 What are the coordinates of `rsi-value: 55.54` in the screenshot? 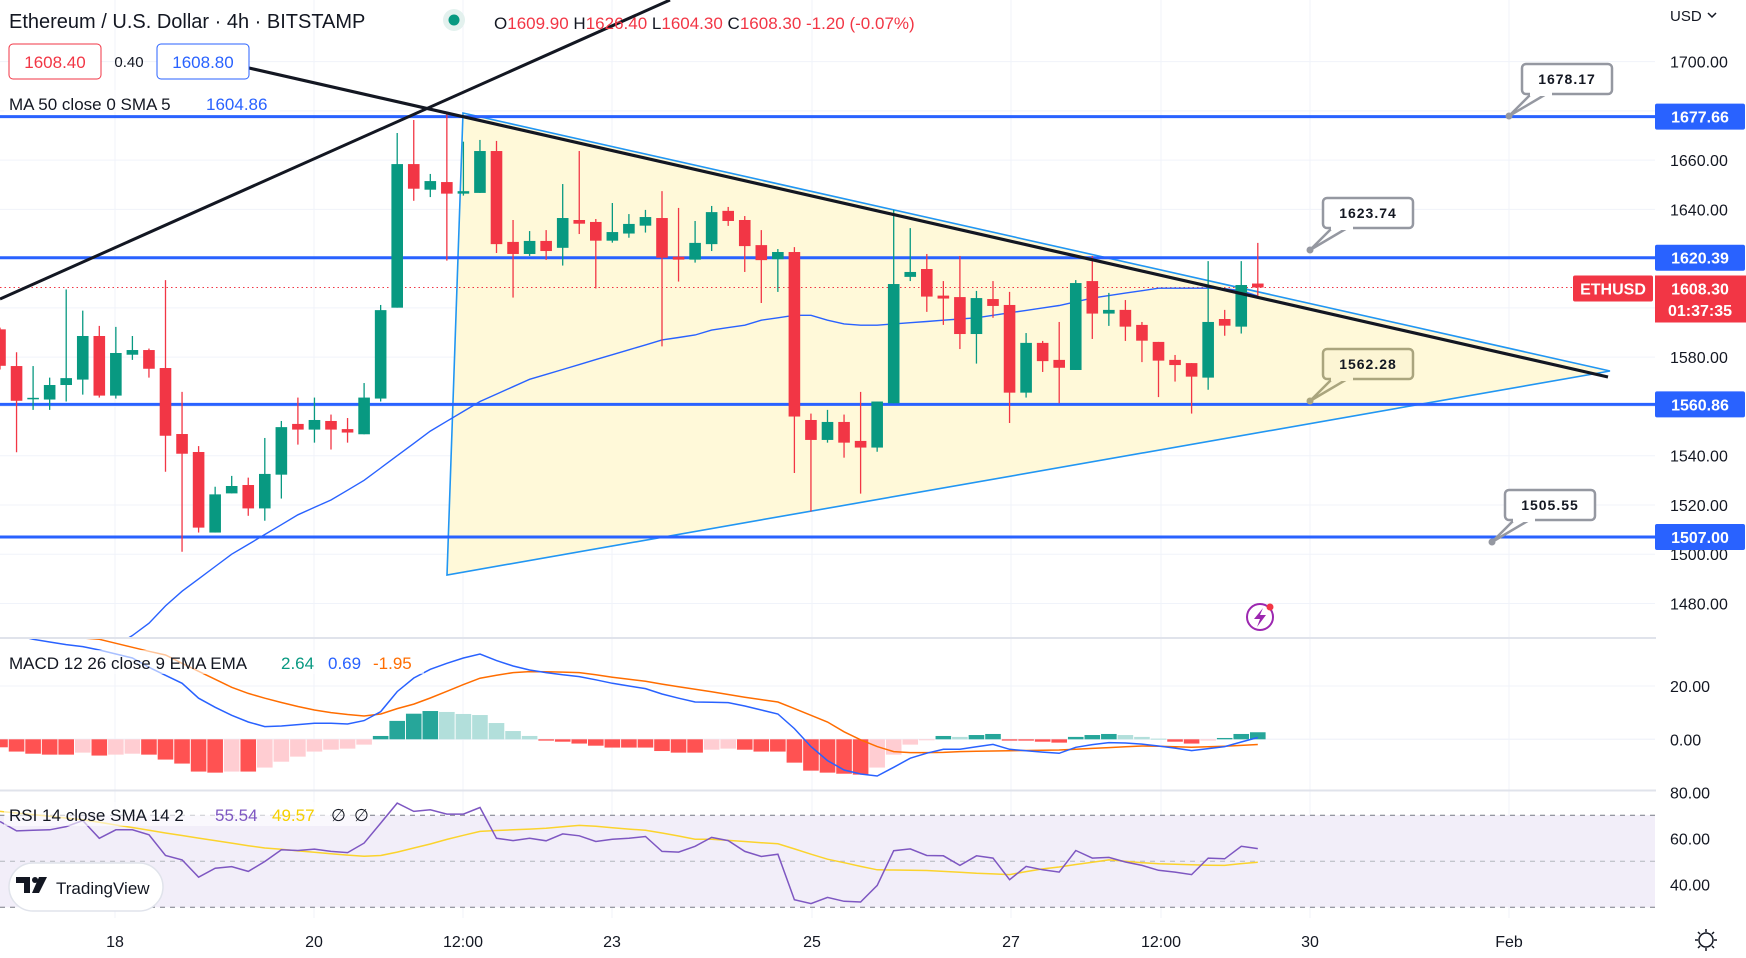 It's located at (236, 815).